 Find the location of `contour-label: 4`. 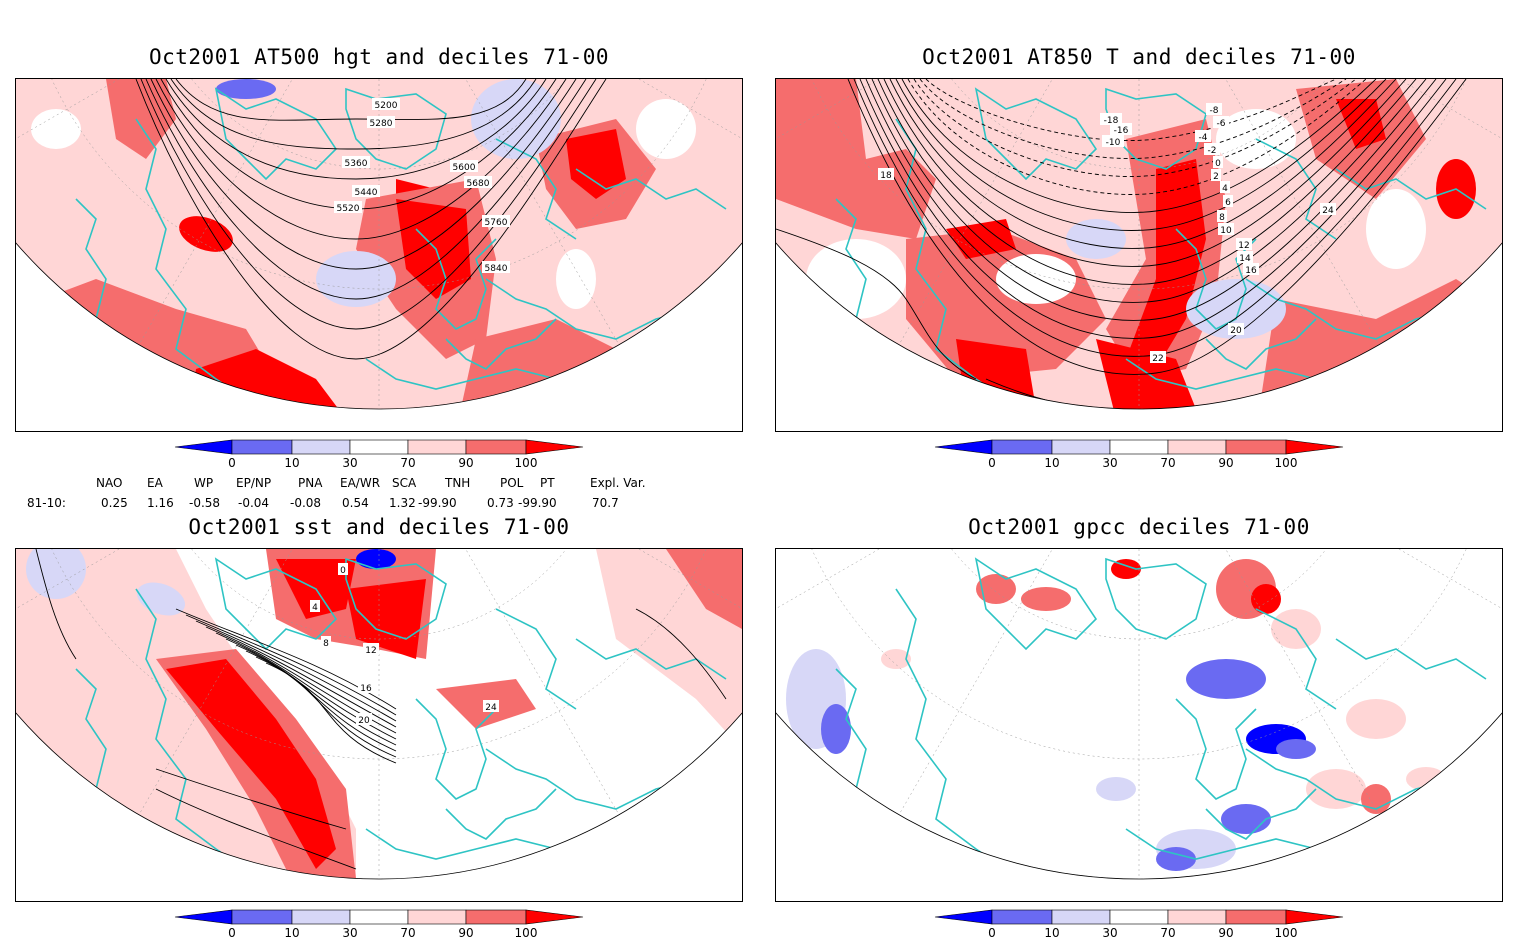

contour-label: 4 is located at coordinates (1225, 189).